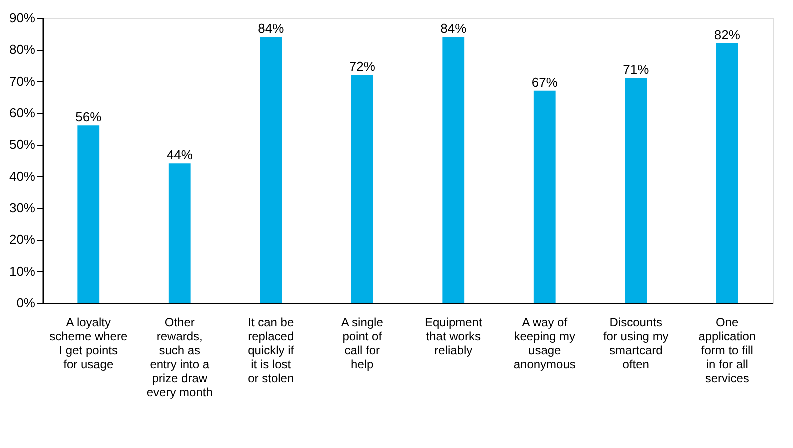 The image size is (793, 448). Describe the element at coordinates (22, 18) in the screenshot. I see `y-tick-label: 90%` at that location.